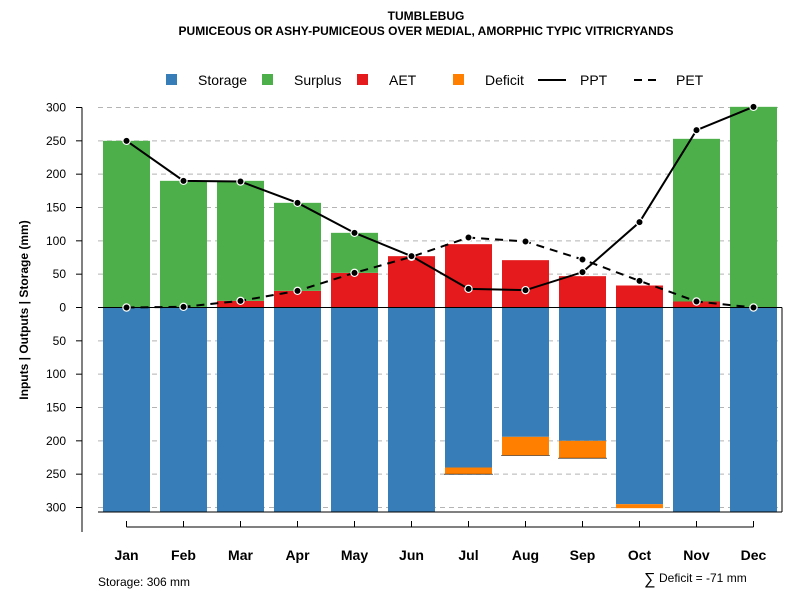  Describe the element at coordinates (354, 555) in the screenshot. I see `x-tick-label: May` at that location.